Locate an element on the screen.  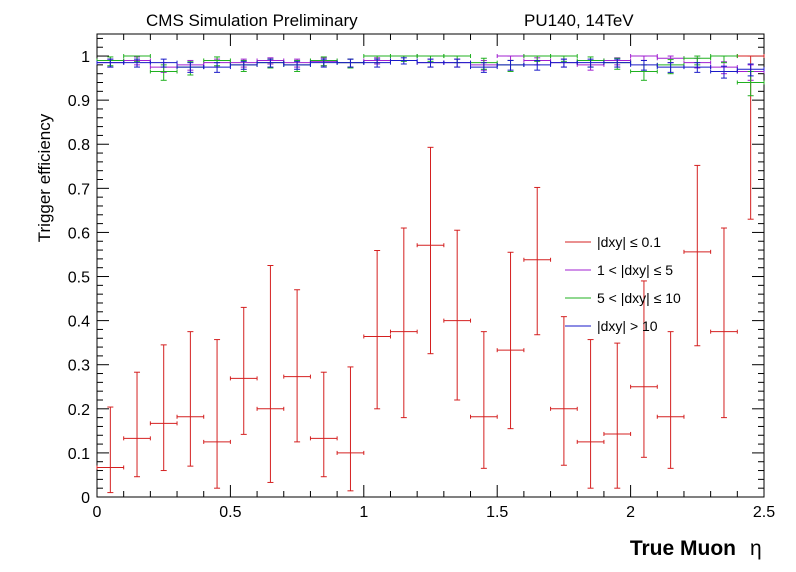
chart-title-left: CMS Simulation Preliminary is located at coordinates (252, 20).